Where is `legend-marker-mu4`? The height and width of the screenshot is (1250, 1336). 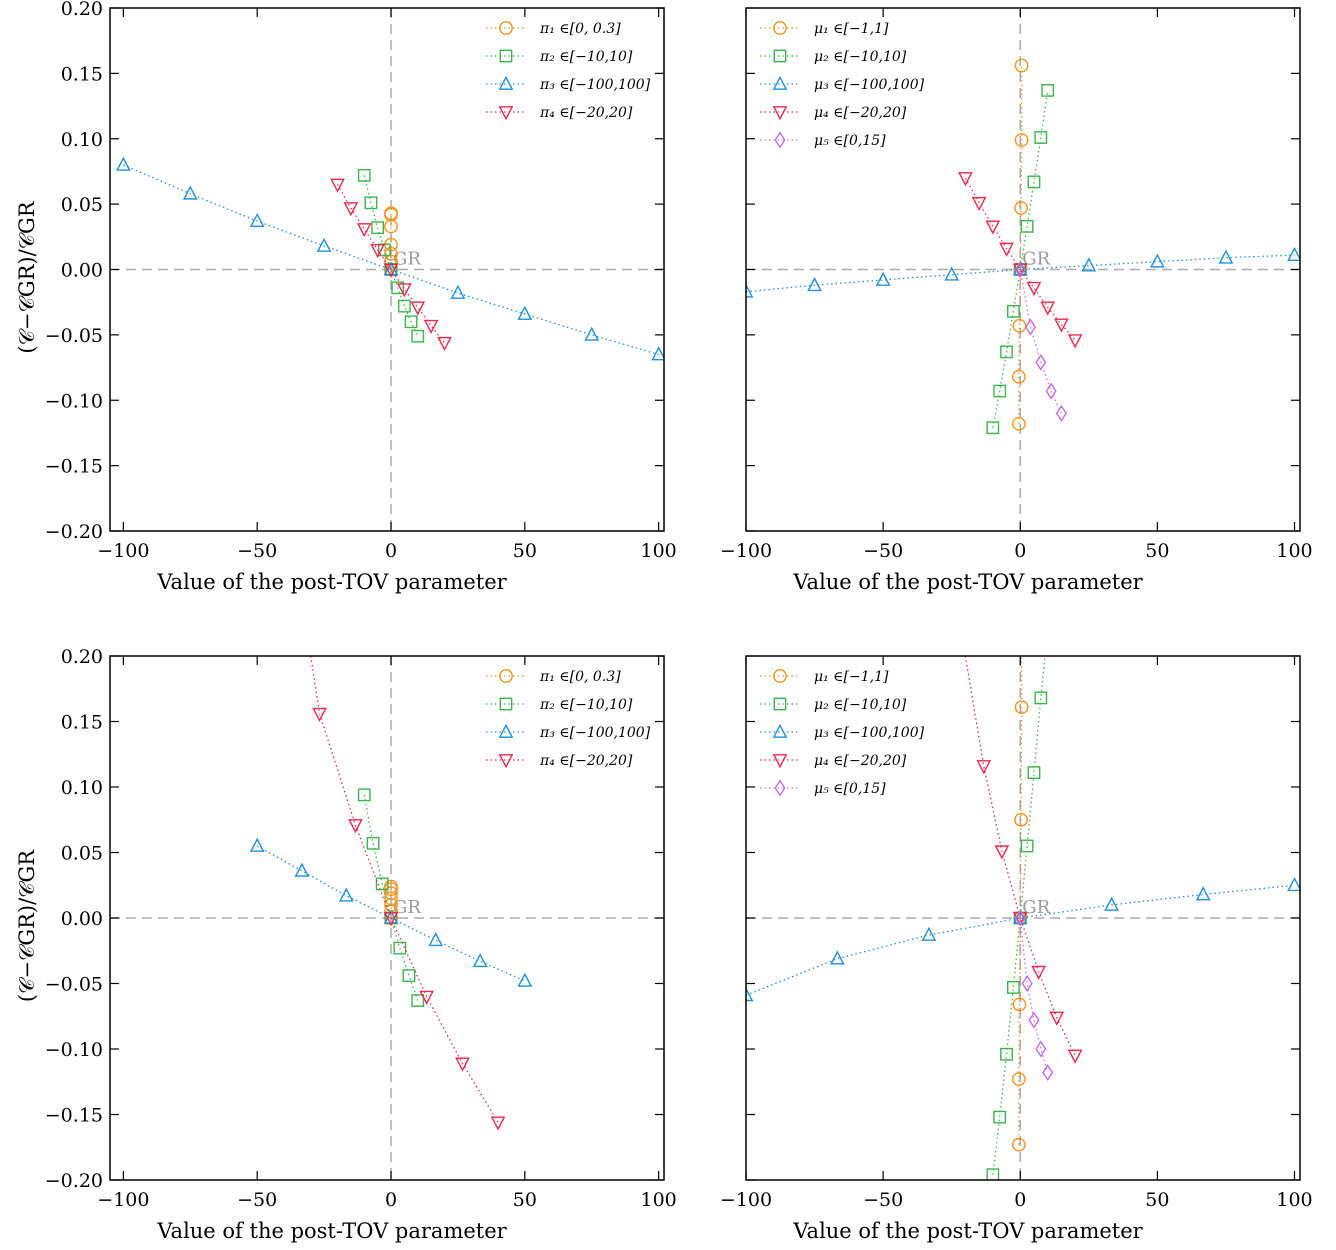
legend-marker-mu4 is located at coordinates (780, 113).